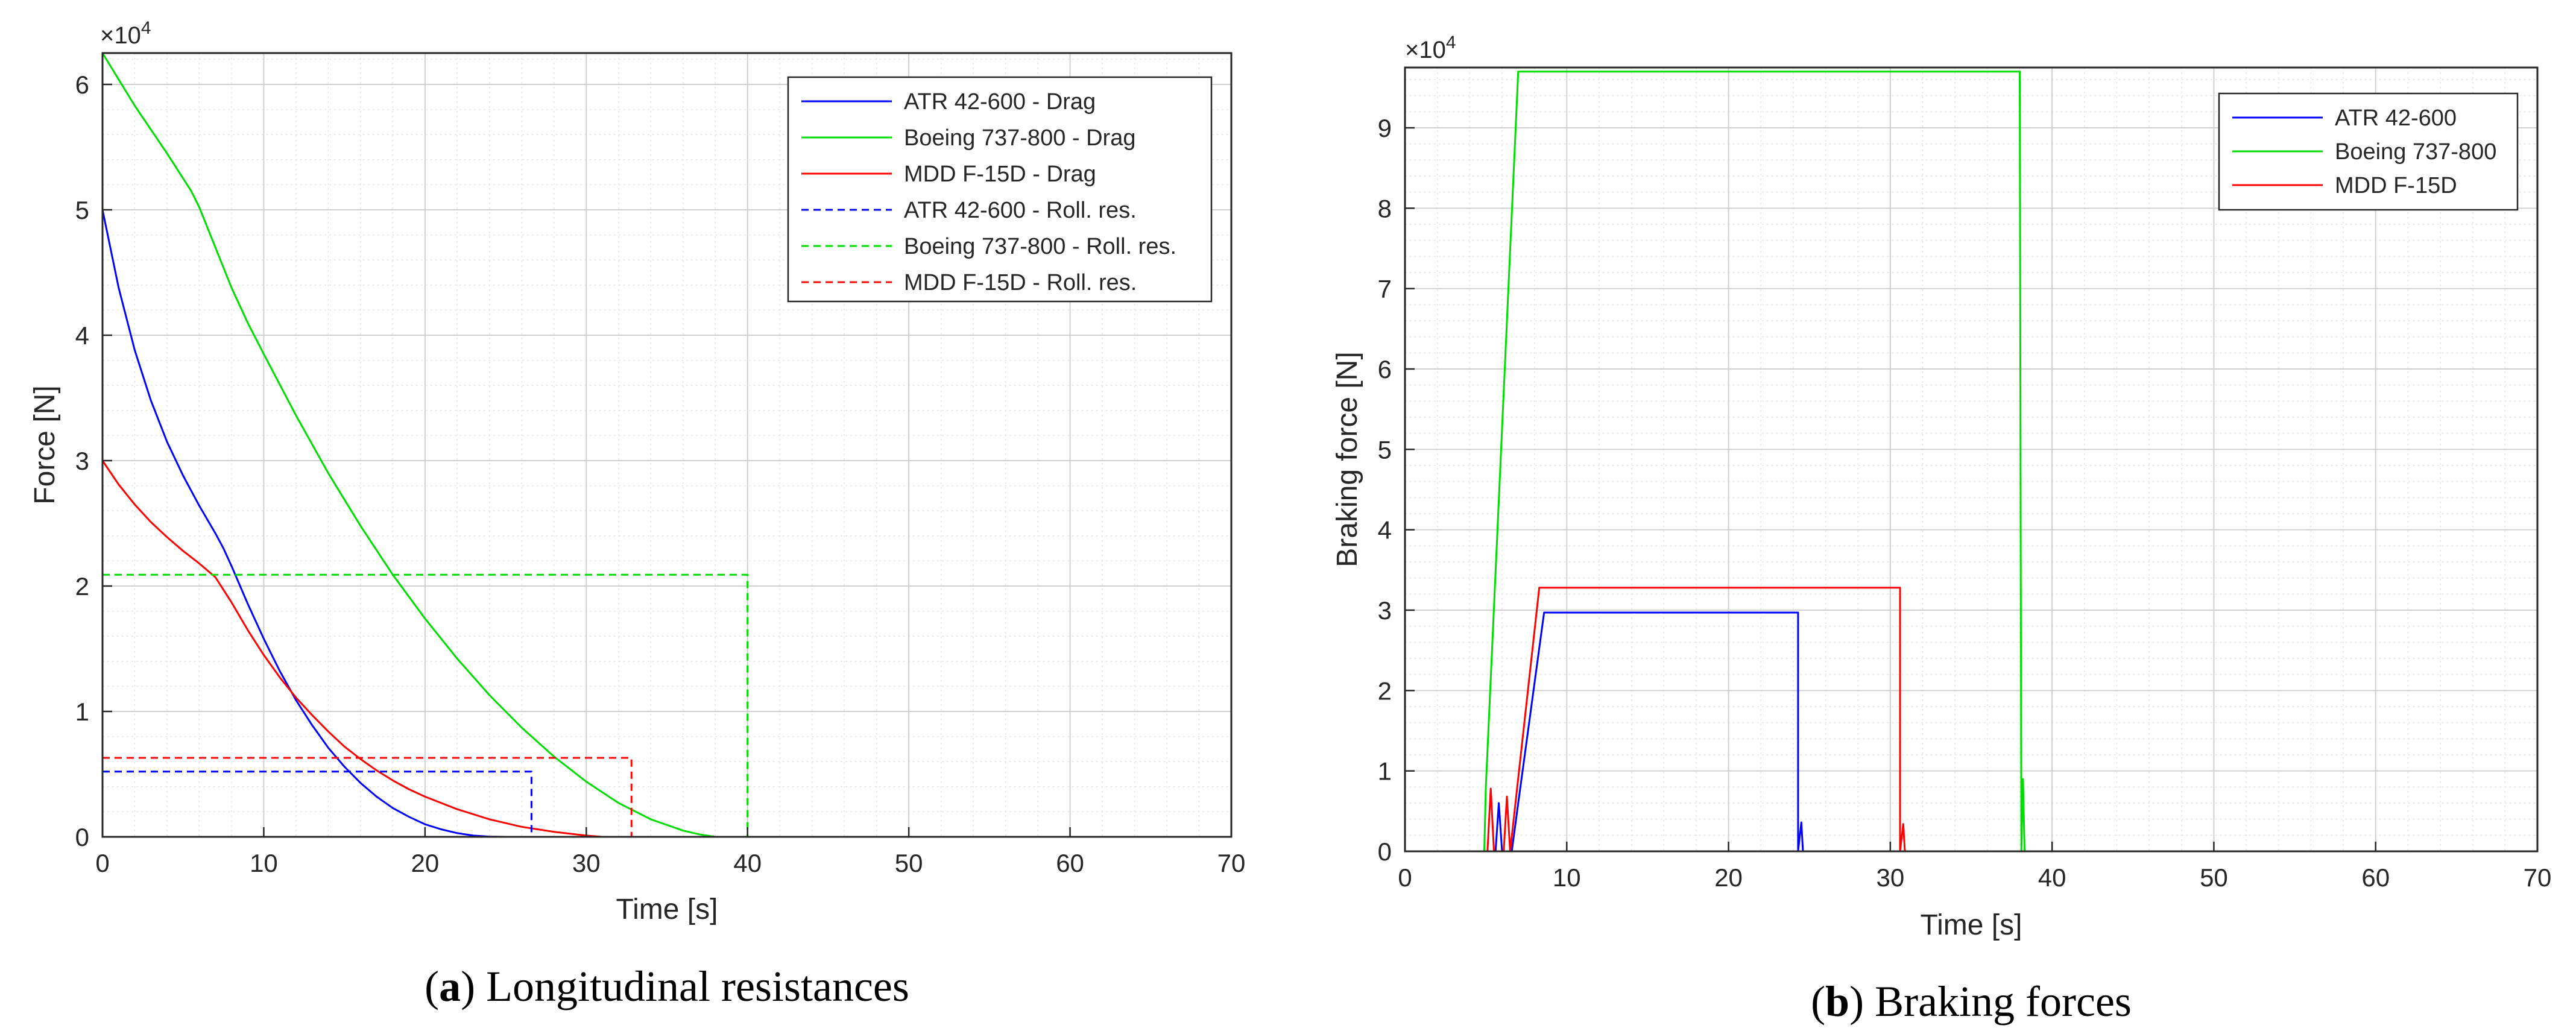 Image resolution: width=2576 pixels, height=1034 pixels. What do you see at coordinates (1020, 282) in the screenshot?
I see `legend-label: MDD F-15D - Roll. res.` at bounding box center [1020, 282].